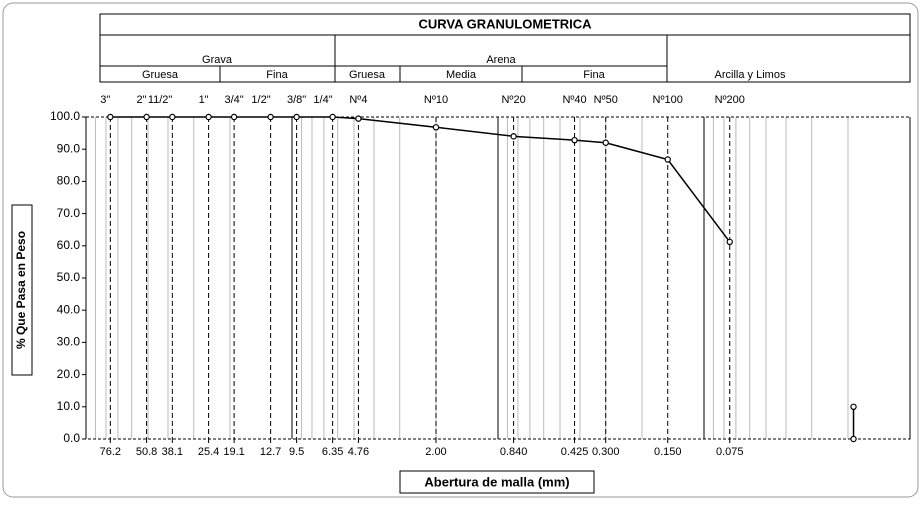 The width and height of the screenshot is (922, 506). What do you see at coordinates (461, 75) in the screenshot?
I see `zone-label: Media` at bounding box center [461, 75].